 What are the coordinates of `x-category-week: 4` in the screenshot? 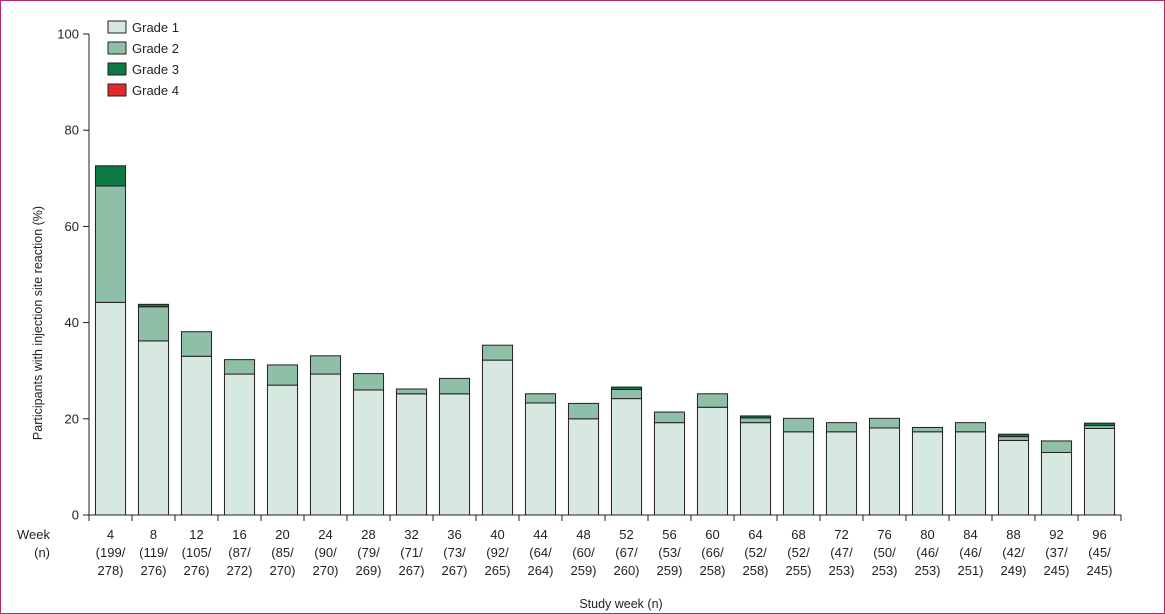 It's located at (110, 534).